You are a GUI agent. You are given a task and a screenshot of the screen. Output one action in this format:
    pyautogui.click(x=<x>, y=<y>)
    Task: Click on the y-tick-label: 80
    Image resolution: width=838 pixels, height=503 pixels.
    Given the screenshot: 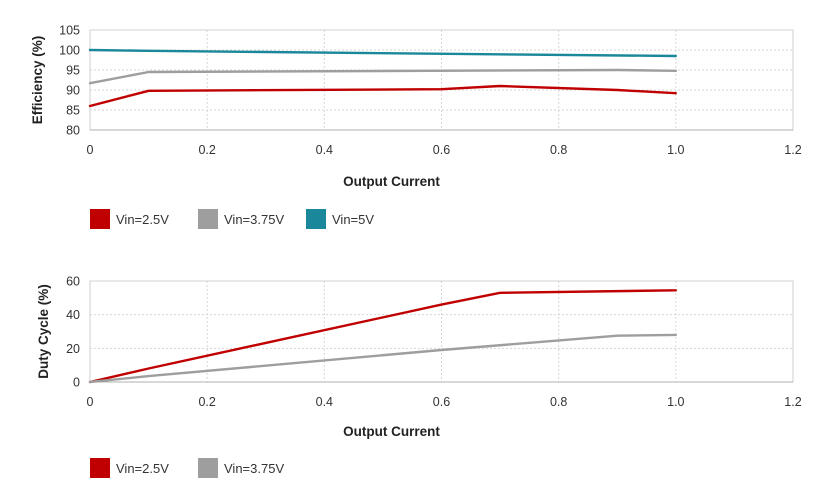 What is the action you would take?
    pyautogui.click(x=73, y=131)
    